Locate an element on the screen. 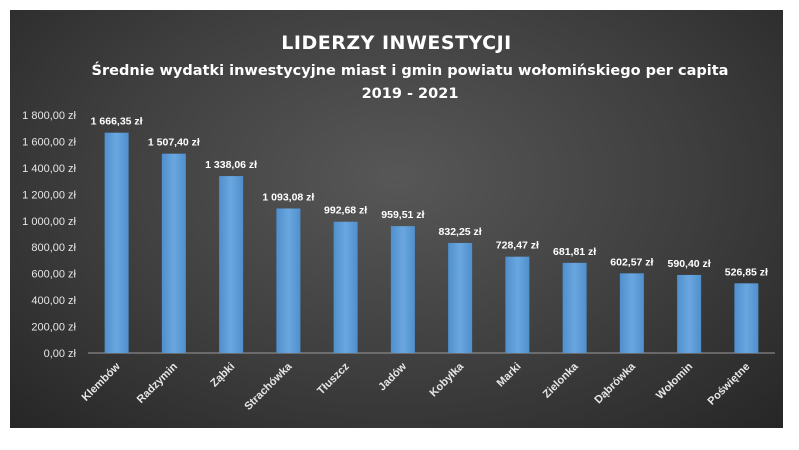  data-label: 602,57 zł is located at coordinates (631, 262).